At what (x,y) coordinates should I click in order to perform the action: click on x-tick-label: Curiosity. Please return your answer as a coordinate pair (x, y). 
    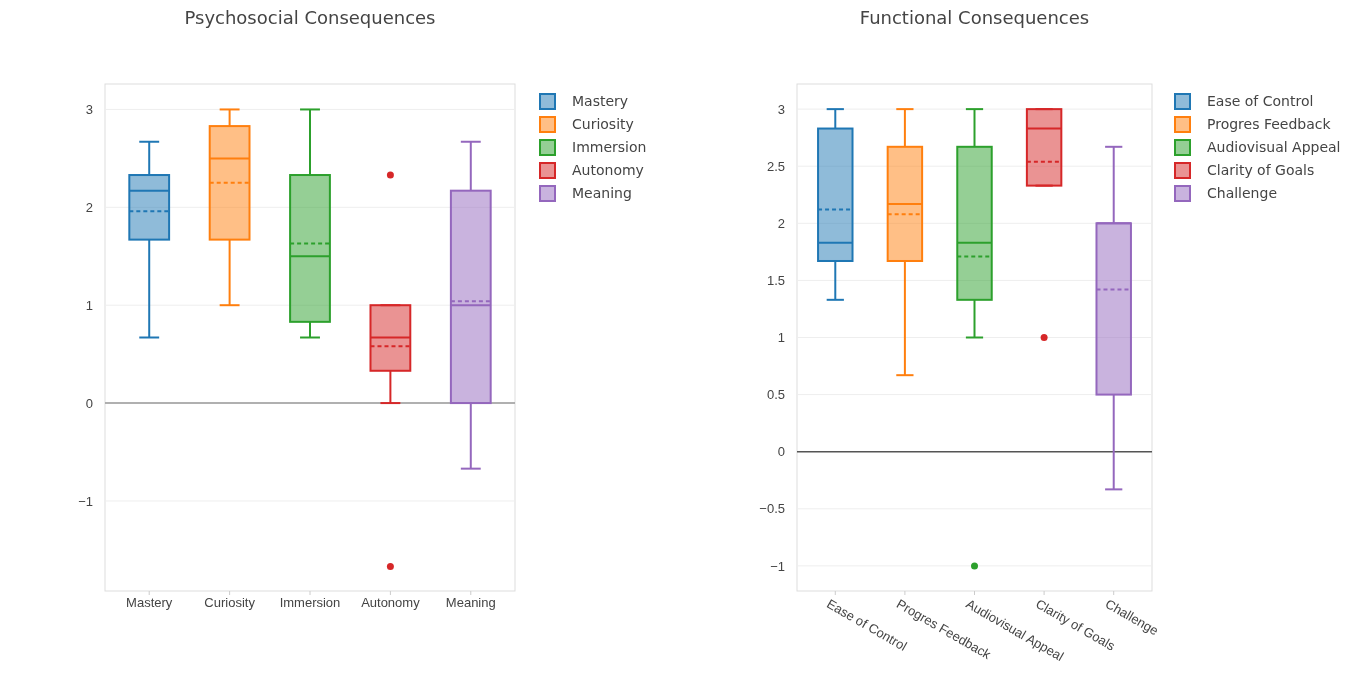
    Looking at the image, I should click on (230, 603).